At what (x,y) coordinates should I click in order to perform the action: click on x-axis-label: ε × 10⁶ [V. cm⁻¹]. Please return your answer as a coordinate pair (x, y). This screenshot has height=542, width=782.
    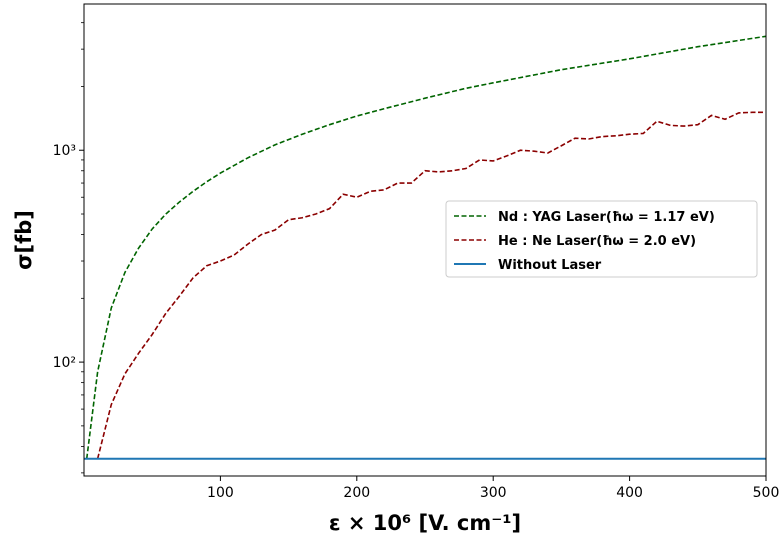
    Looking at the image, I should click on (425, 523).